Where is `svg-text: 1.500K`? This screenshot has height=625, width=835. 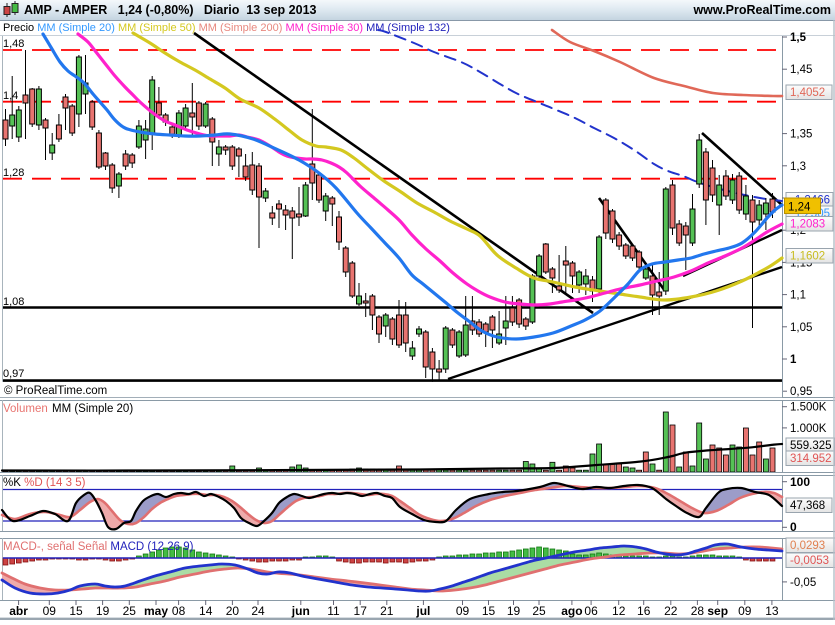 svg-text: 1.500K is located at coordinates (808, 408).